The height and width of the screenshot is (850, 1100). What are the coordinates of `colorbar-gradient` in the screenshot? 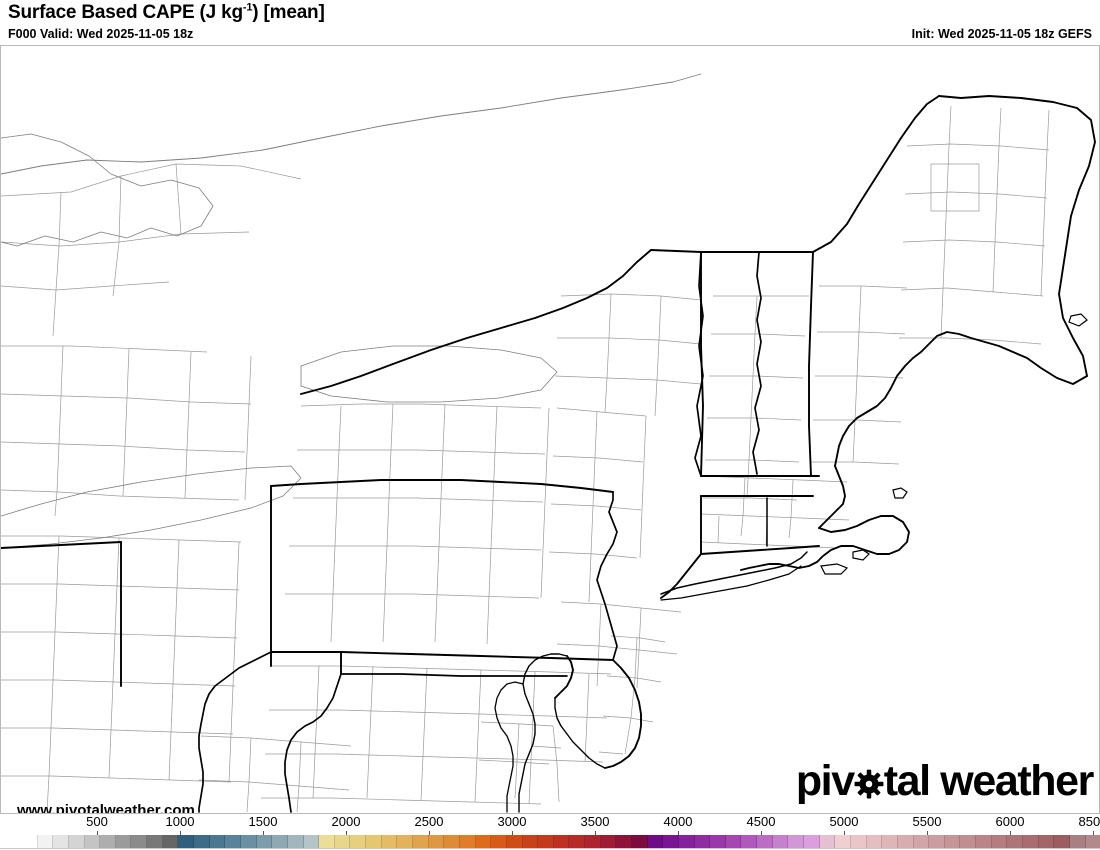 It's located at (561, 841).